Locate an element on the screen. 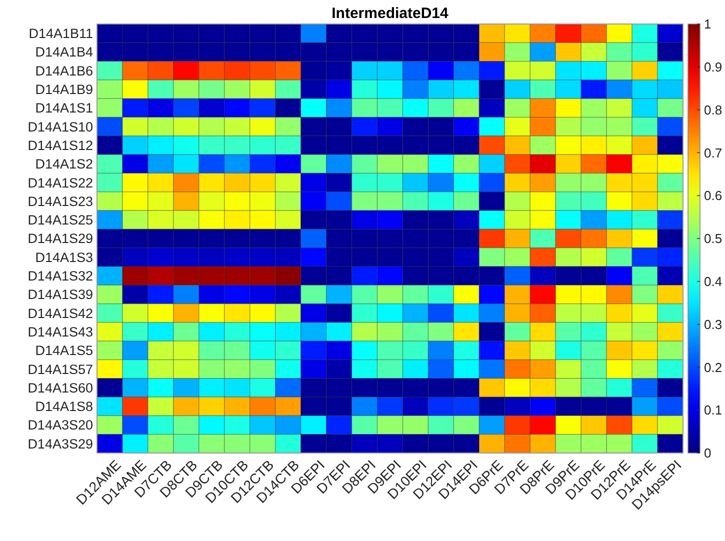 This screenshot has height=541, width=725. color-bar-label: 0.2 is located at coordinates (713, 367).